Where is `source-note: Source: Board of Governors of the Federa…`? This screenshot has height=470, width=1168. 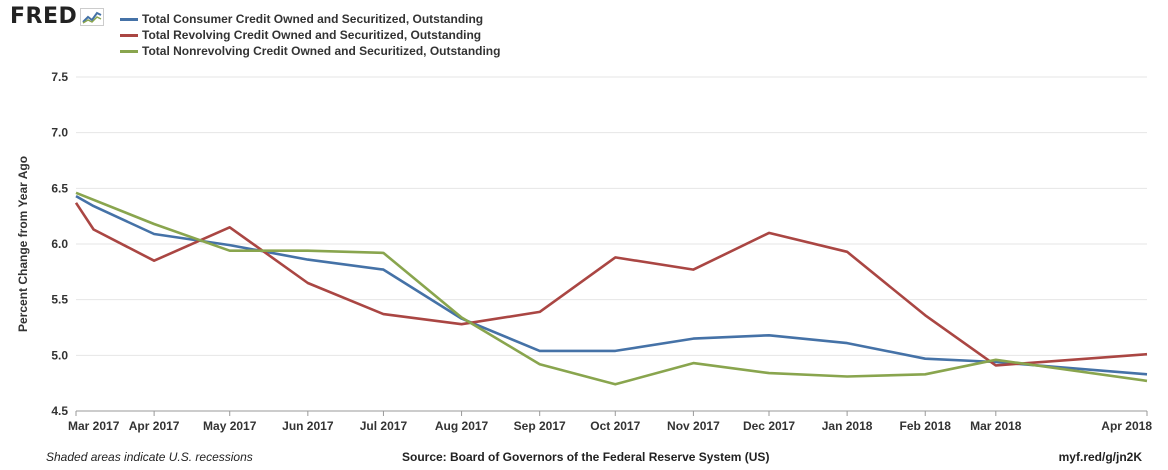 source-note: Source: Board of Governors of the Federa… is located at coordinates (586, 457).